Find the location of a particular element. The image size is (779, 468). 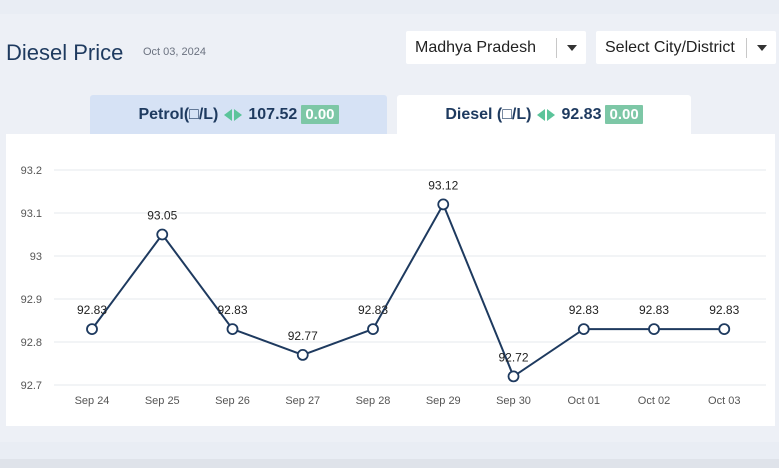

x-tick-label: Sep 24 is located at coordinates (92, 401).